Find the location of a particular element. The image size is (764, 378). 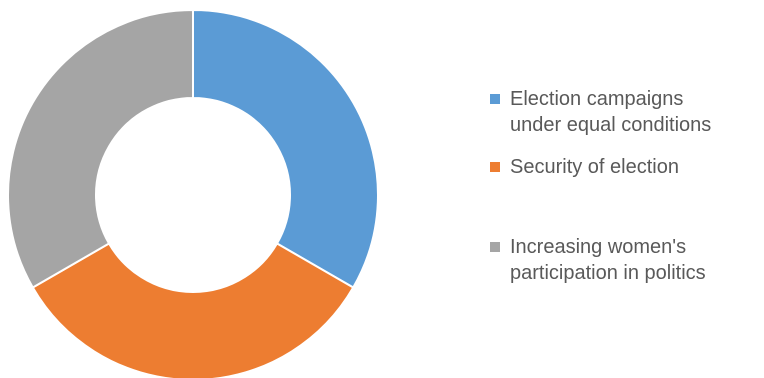

legend-label-line: under equal conditions is located at coordinates (611, 125).